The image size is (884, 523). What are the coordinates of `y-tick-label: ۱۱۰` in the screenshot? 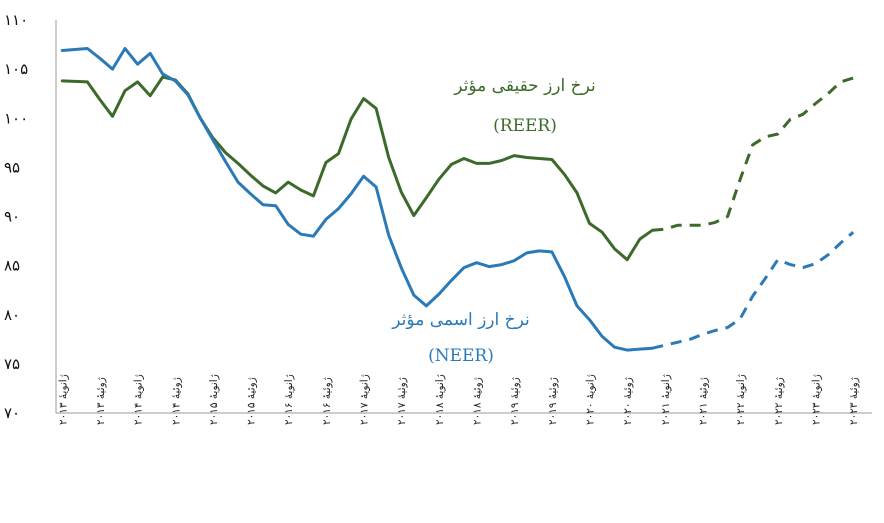 It's located at (16, 20).